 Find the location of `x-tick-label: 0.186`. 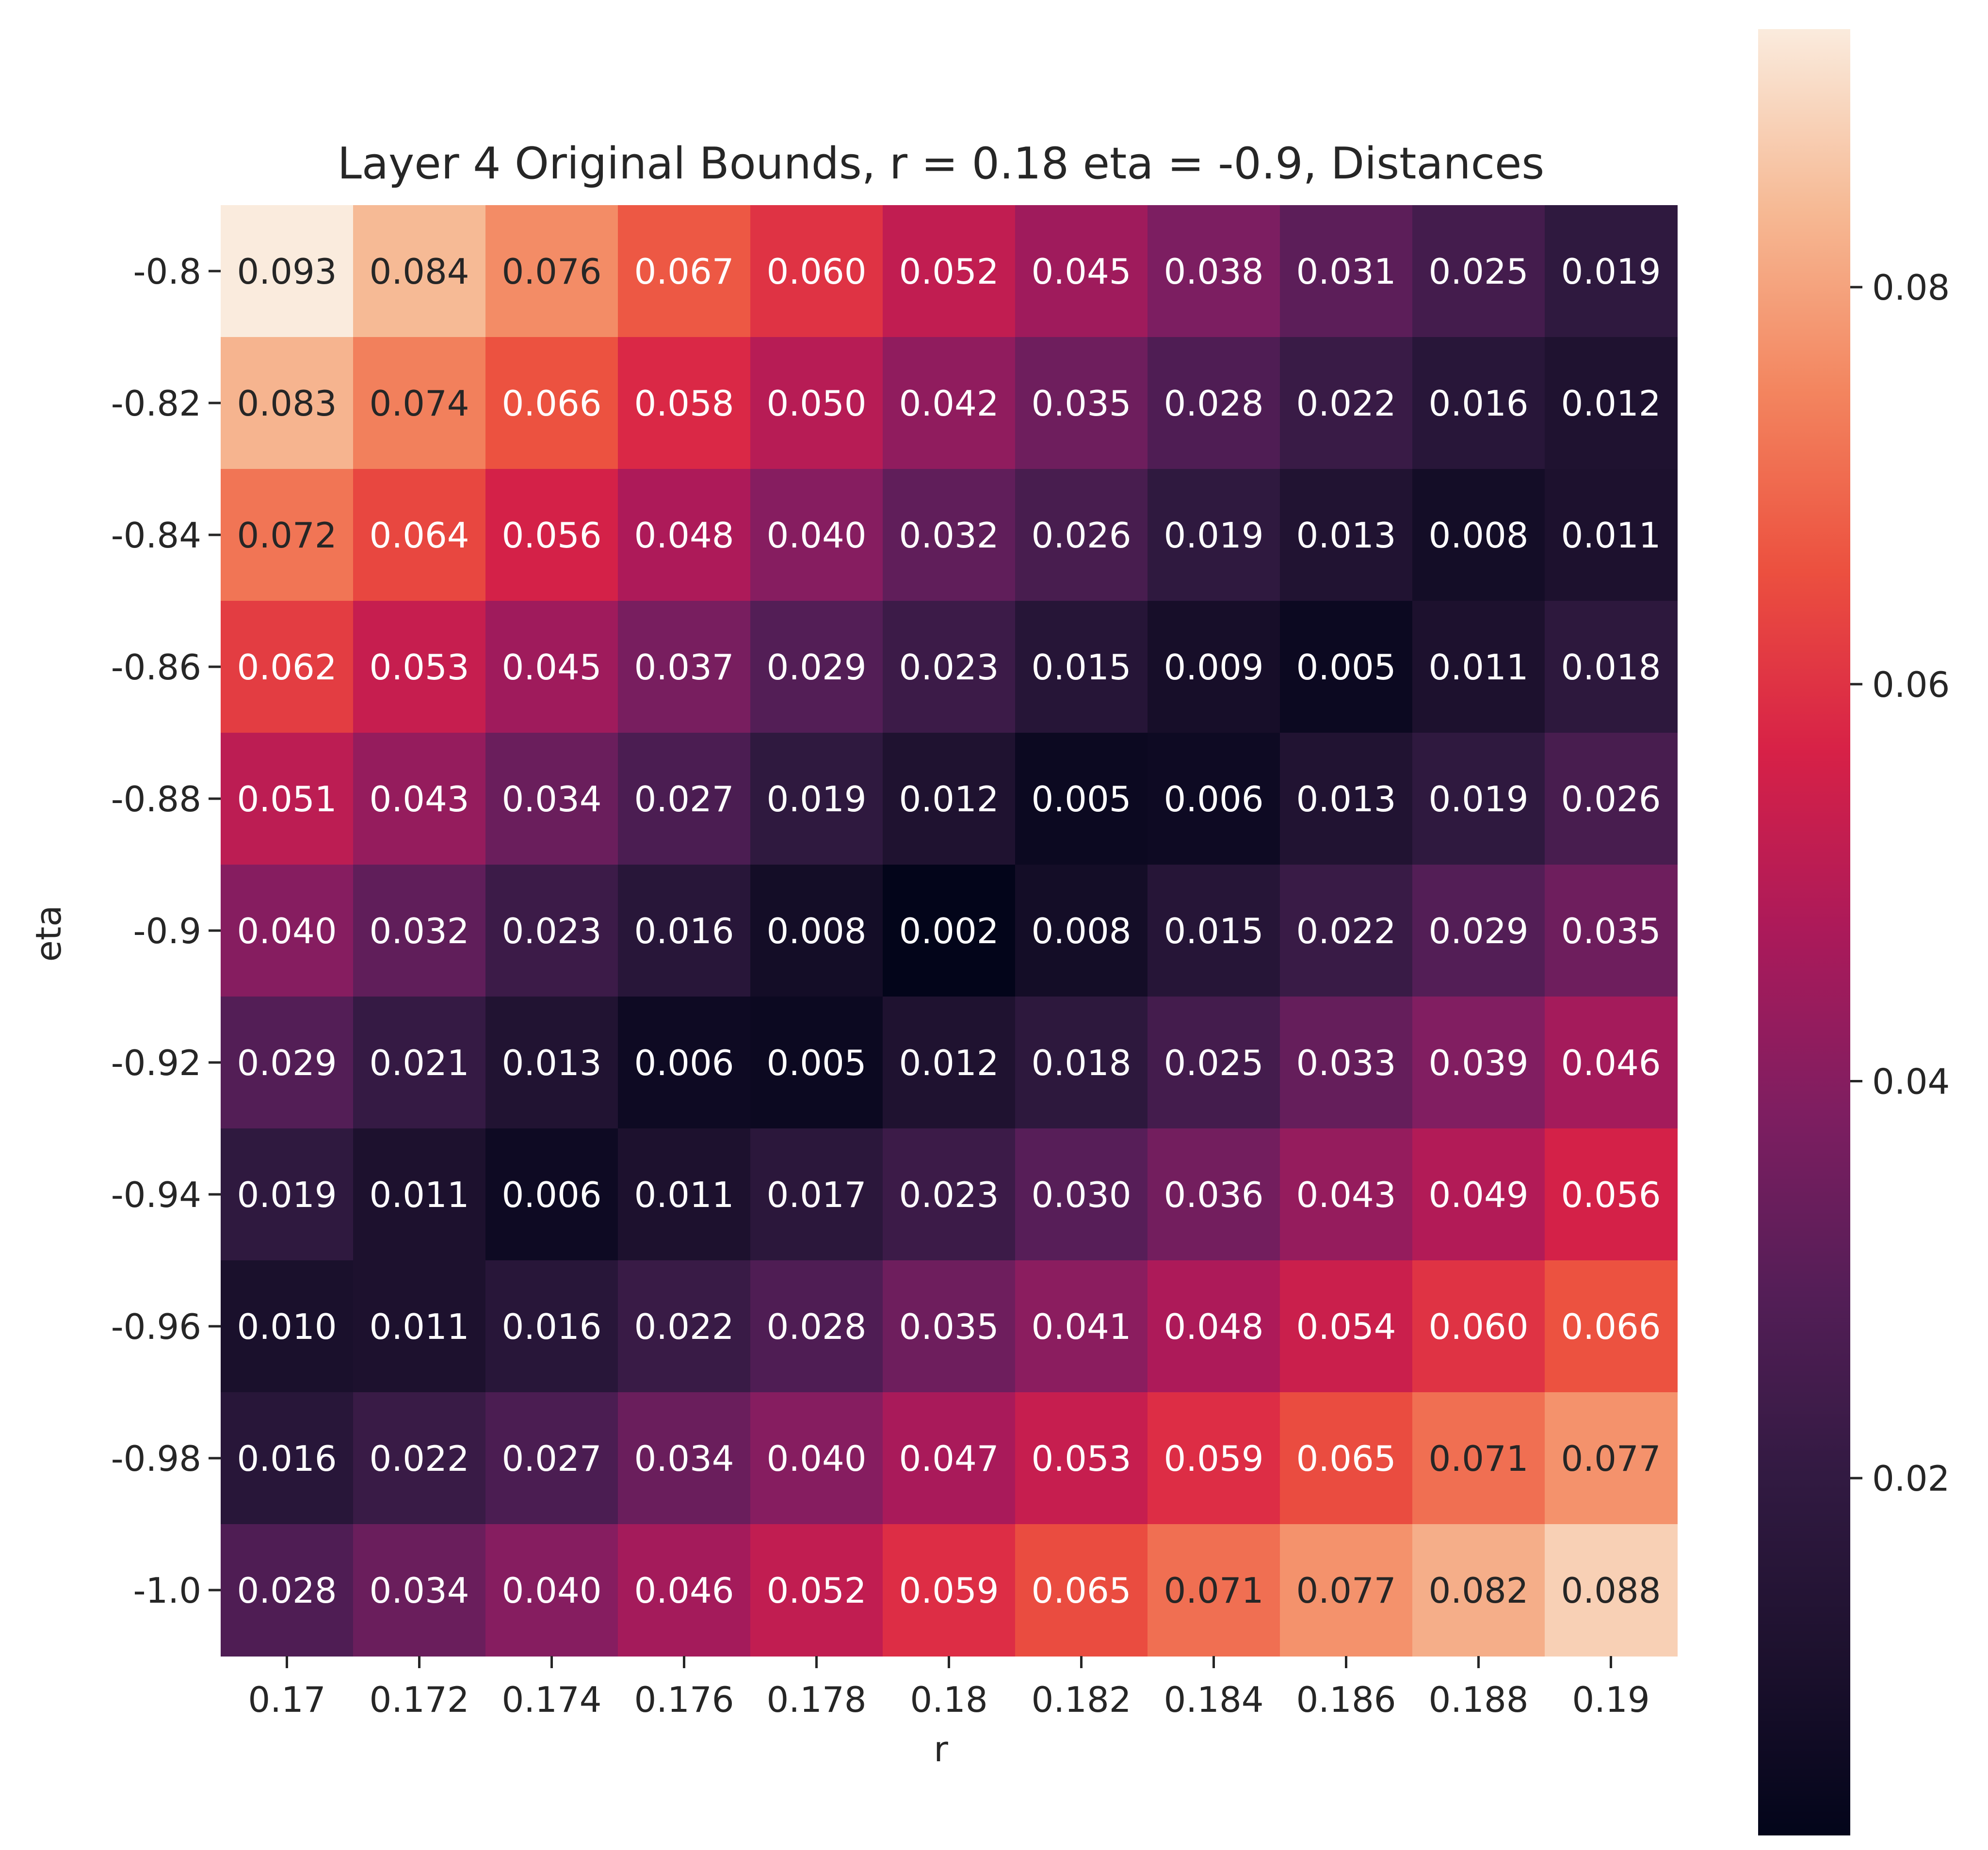

x-tick-label: 0.186 is located at coordinates (1346, 1699).